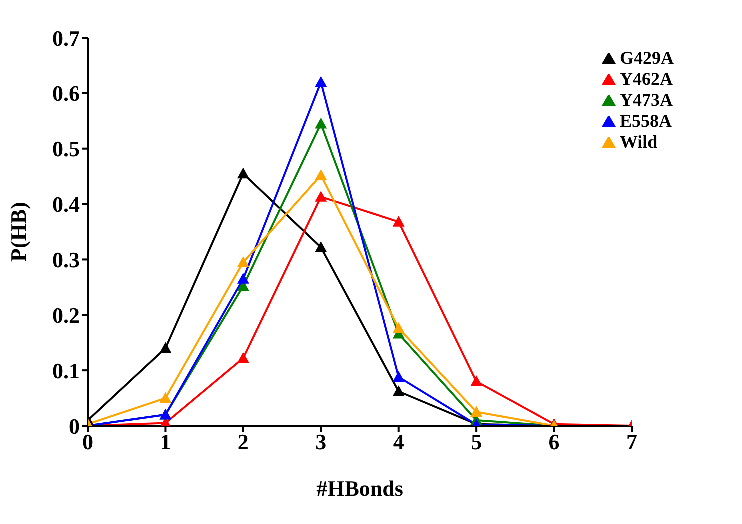 This screenshot has height=524, width=742. What do you see at coordinates (166, 442) in the screenshot?
I see `x-tick-label: 1` at bounding box center [166, 442].